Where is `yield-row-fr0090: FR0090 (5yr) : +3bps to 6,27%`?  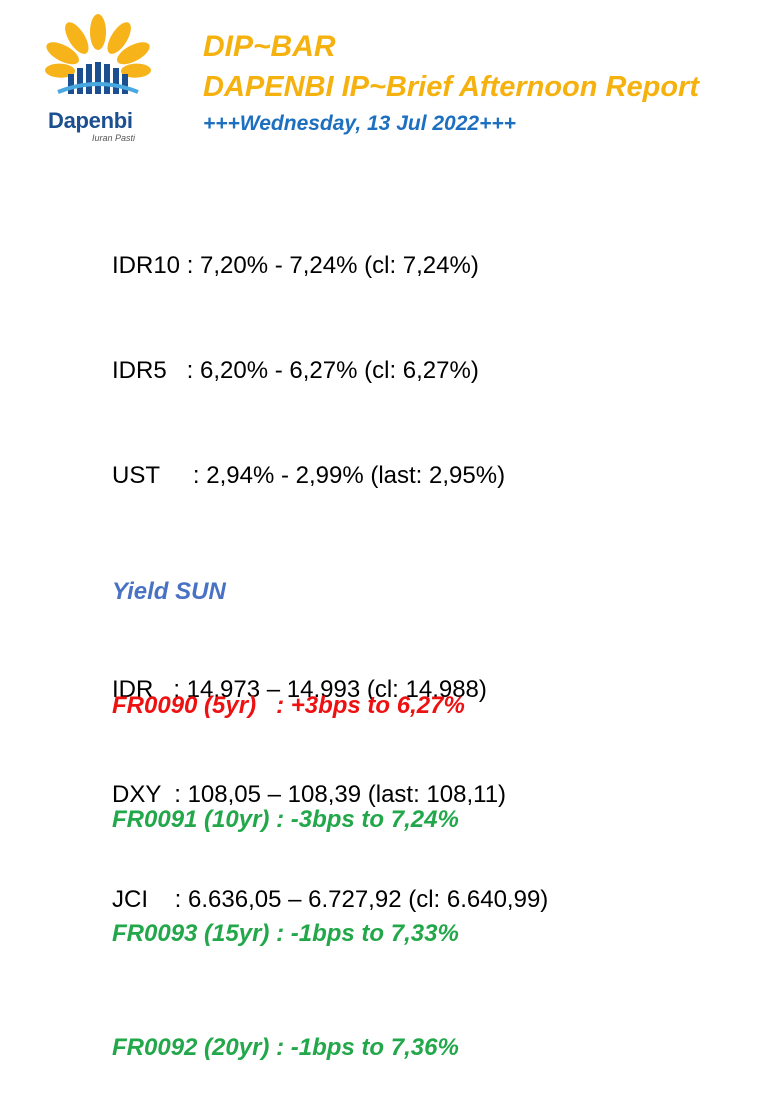
yield-row-fr0090: FR0090 (5yr) : +3bps to 6,27% is located at coordinates (288, 705).